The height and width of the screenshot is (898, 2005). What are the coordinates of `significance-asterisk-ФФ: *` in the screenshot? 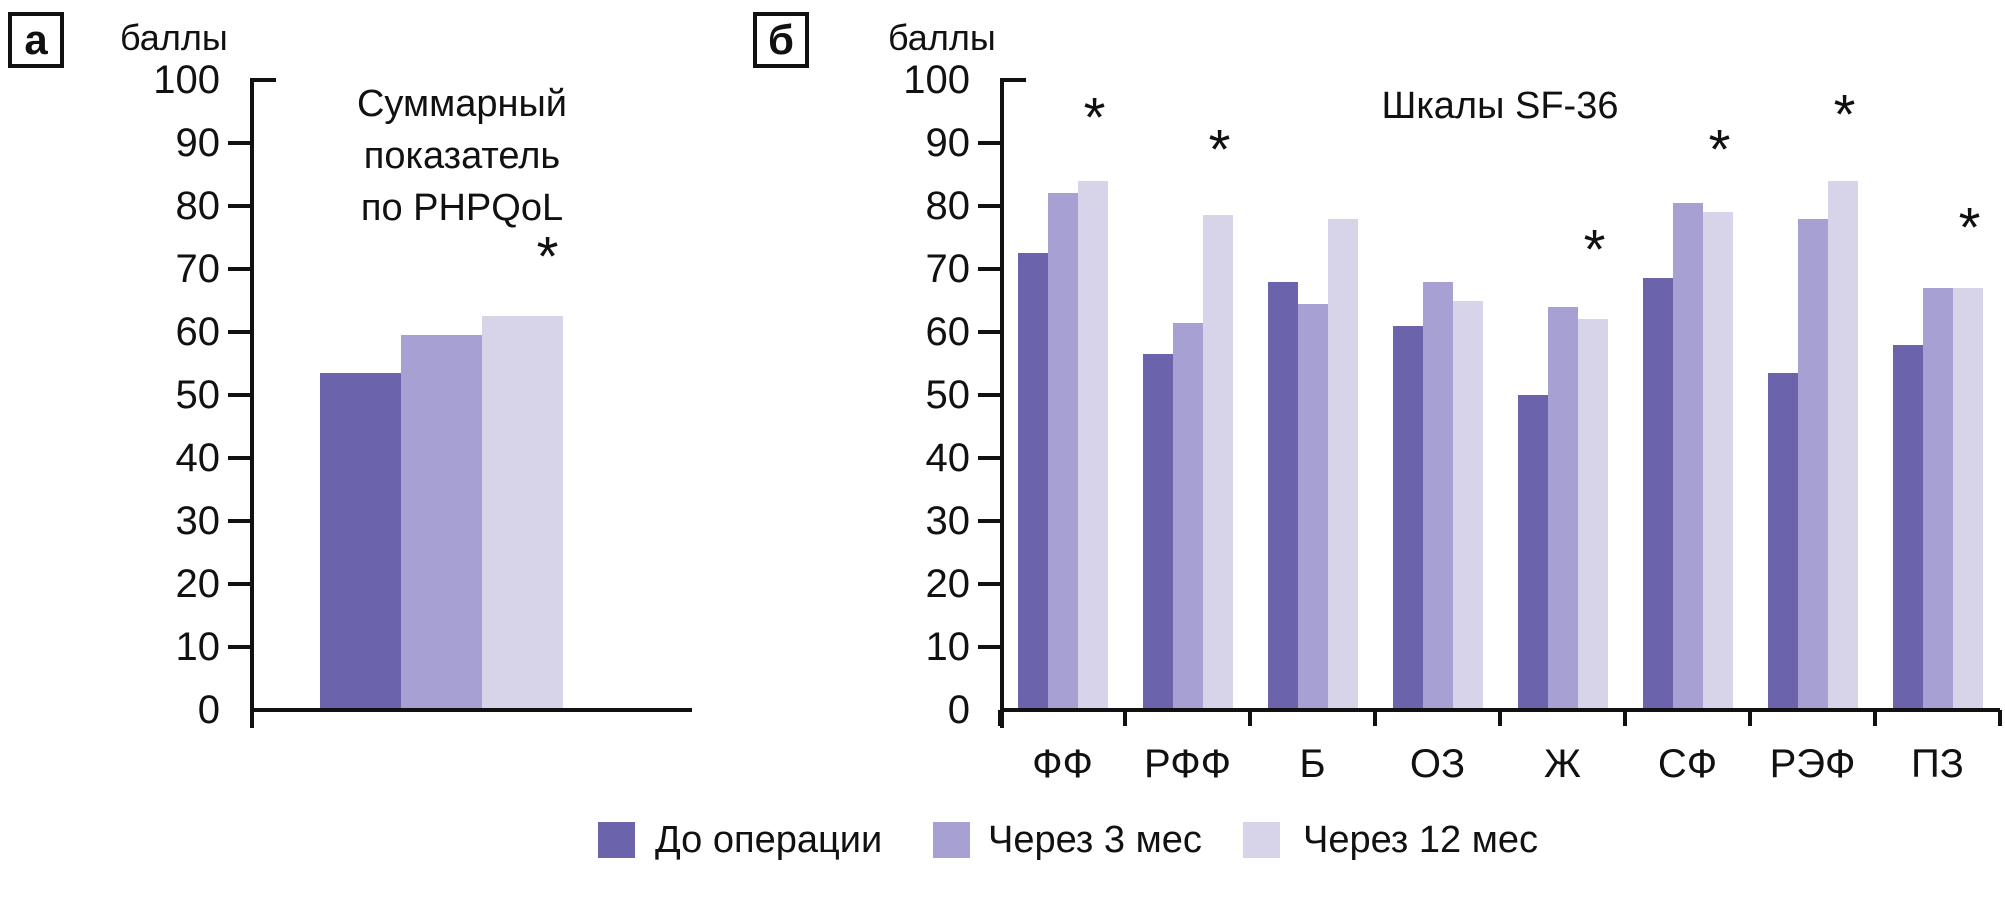 It's located at (1094, 117).